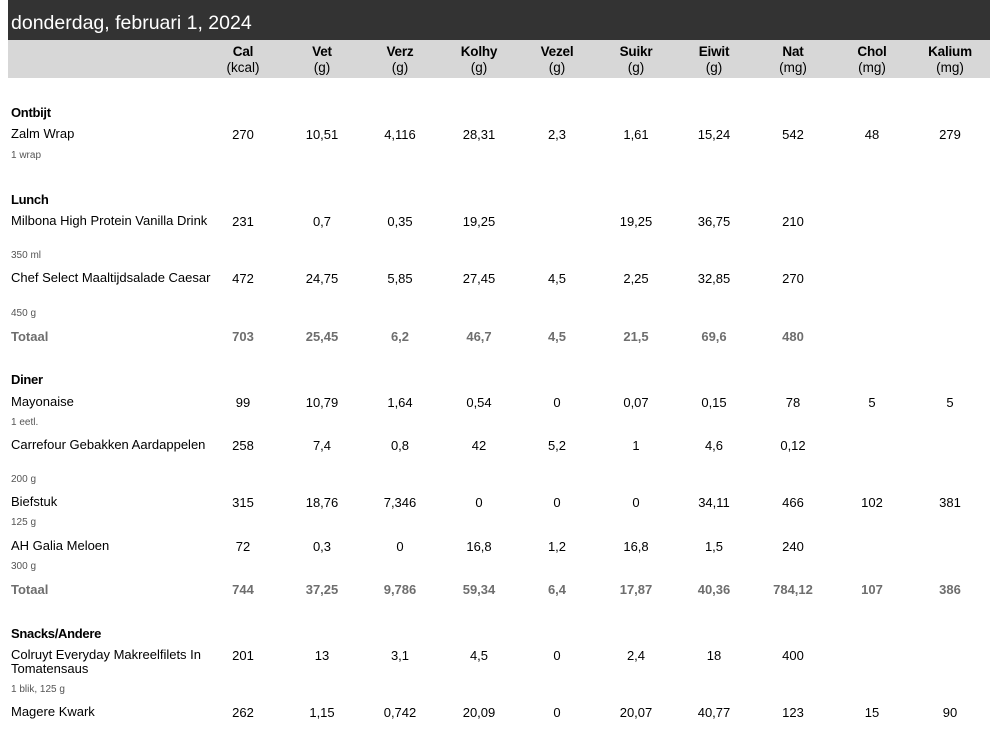 The image size is (999, 747). What do you see at coordinates (322, 402) in the screenshot?
I see `cell-vet: 10,79` at bounding box center [322, 402].